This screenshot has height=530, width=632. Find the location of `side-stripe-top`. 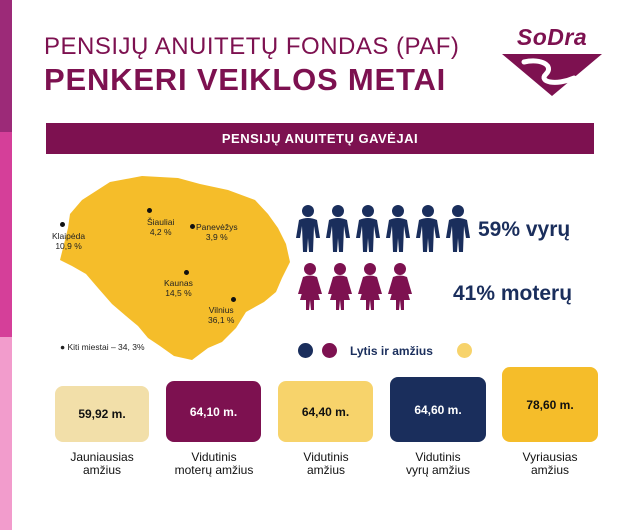

side-stripe-top is located at coordinates (6, 66).